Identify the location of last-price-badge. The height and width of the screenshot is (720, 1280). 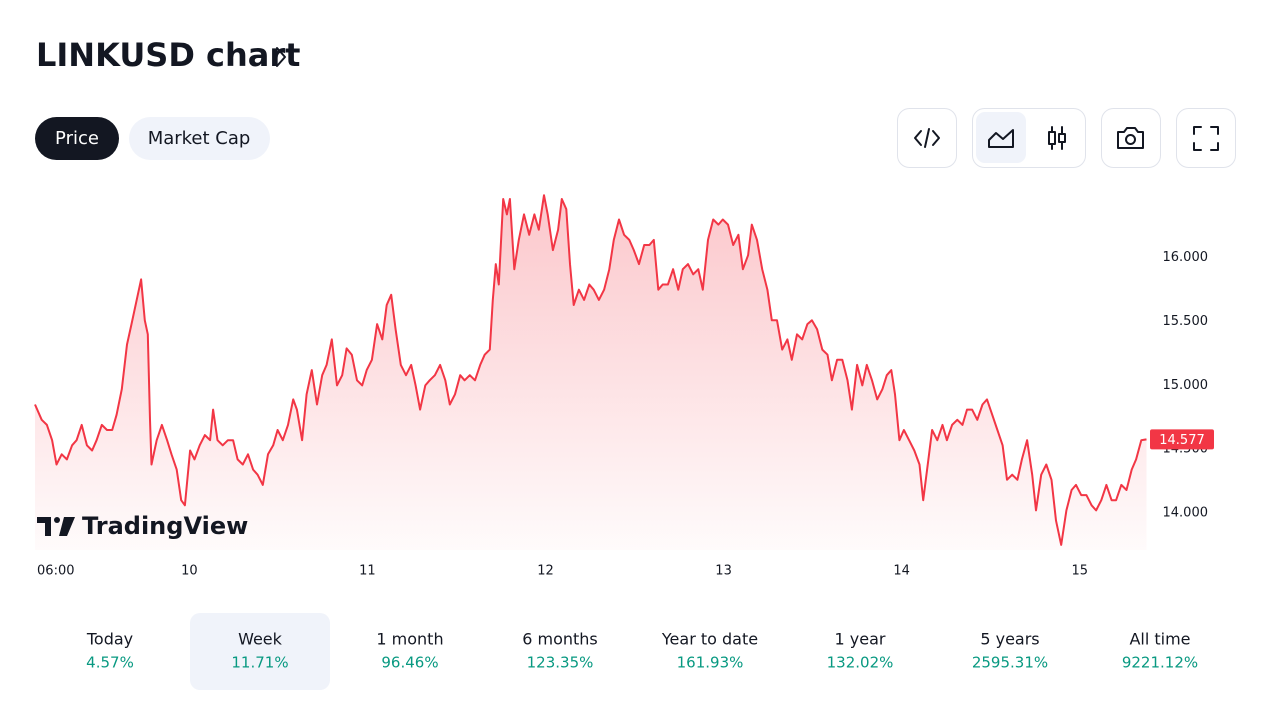
(1182, 439).